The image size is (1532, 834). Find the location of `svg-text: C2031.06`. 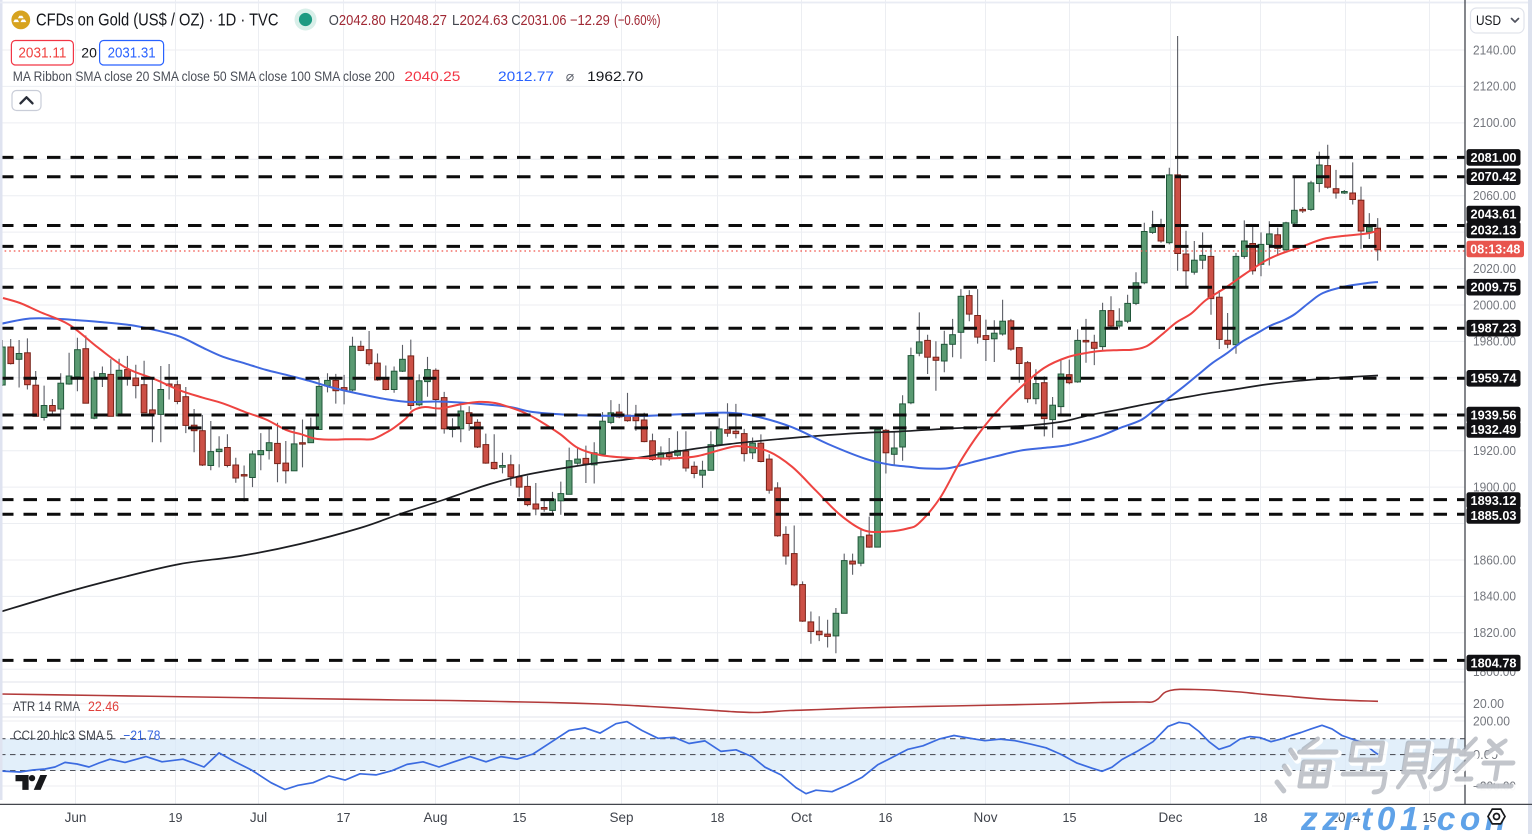

svg-text: C2031.06 is located at coordinates (538, 21).